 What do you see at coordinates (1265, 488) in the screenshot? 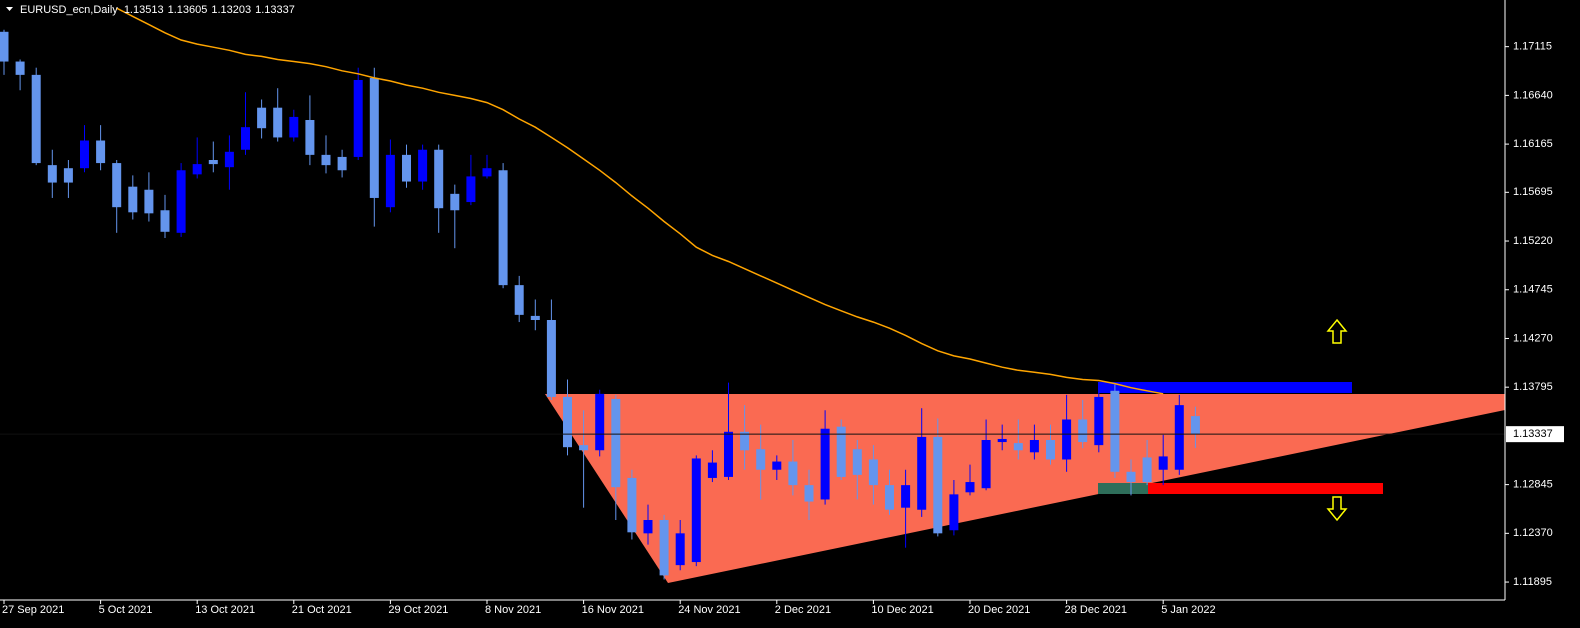
I see `support-zone` at bounding box center [1265, 488].